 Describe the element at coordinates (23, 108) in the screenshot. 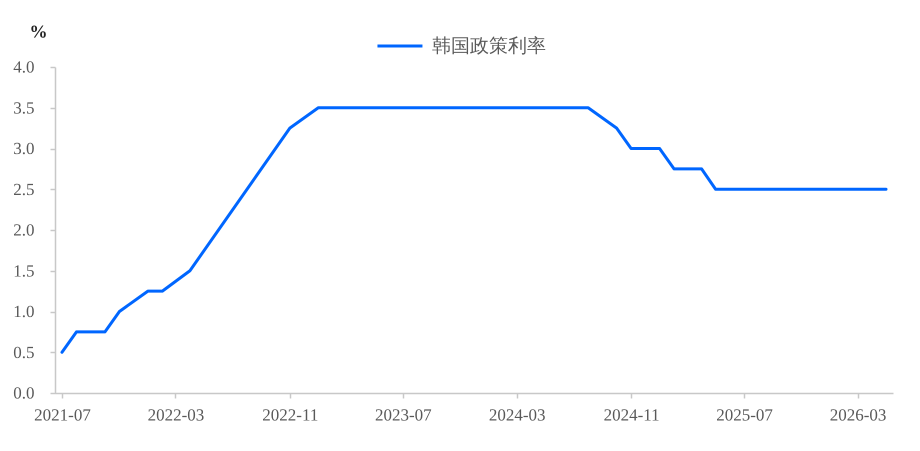

I see `y-tick-label: 3.5` at that location.